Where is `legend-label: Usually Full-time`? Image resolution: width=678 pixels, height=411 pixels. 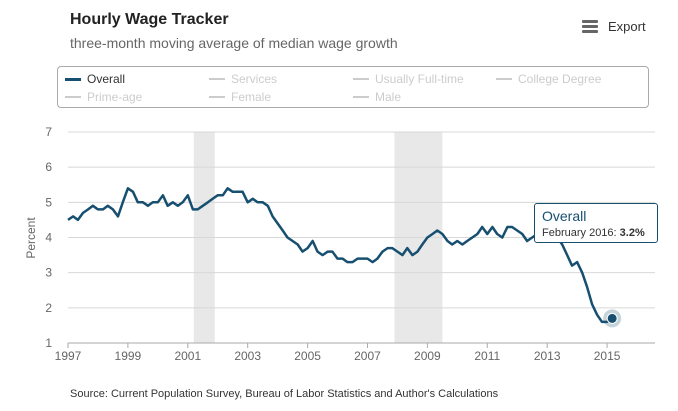 legend-label: Usually Full-time is located at coordinates (419, 79).